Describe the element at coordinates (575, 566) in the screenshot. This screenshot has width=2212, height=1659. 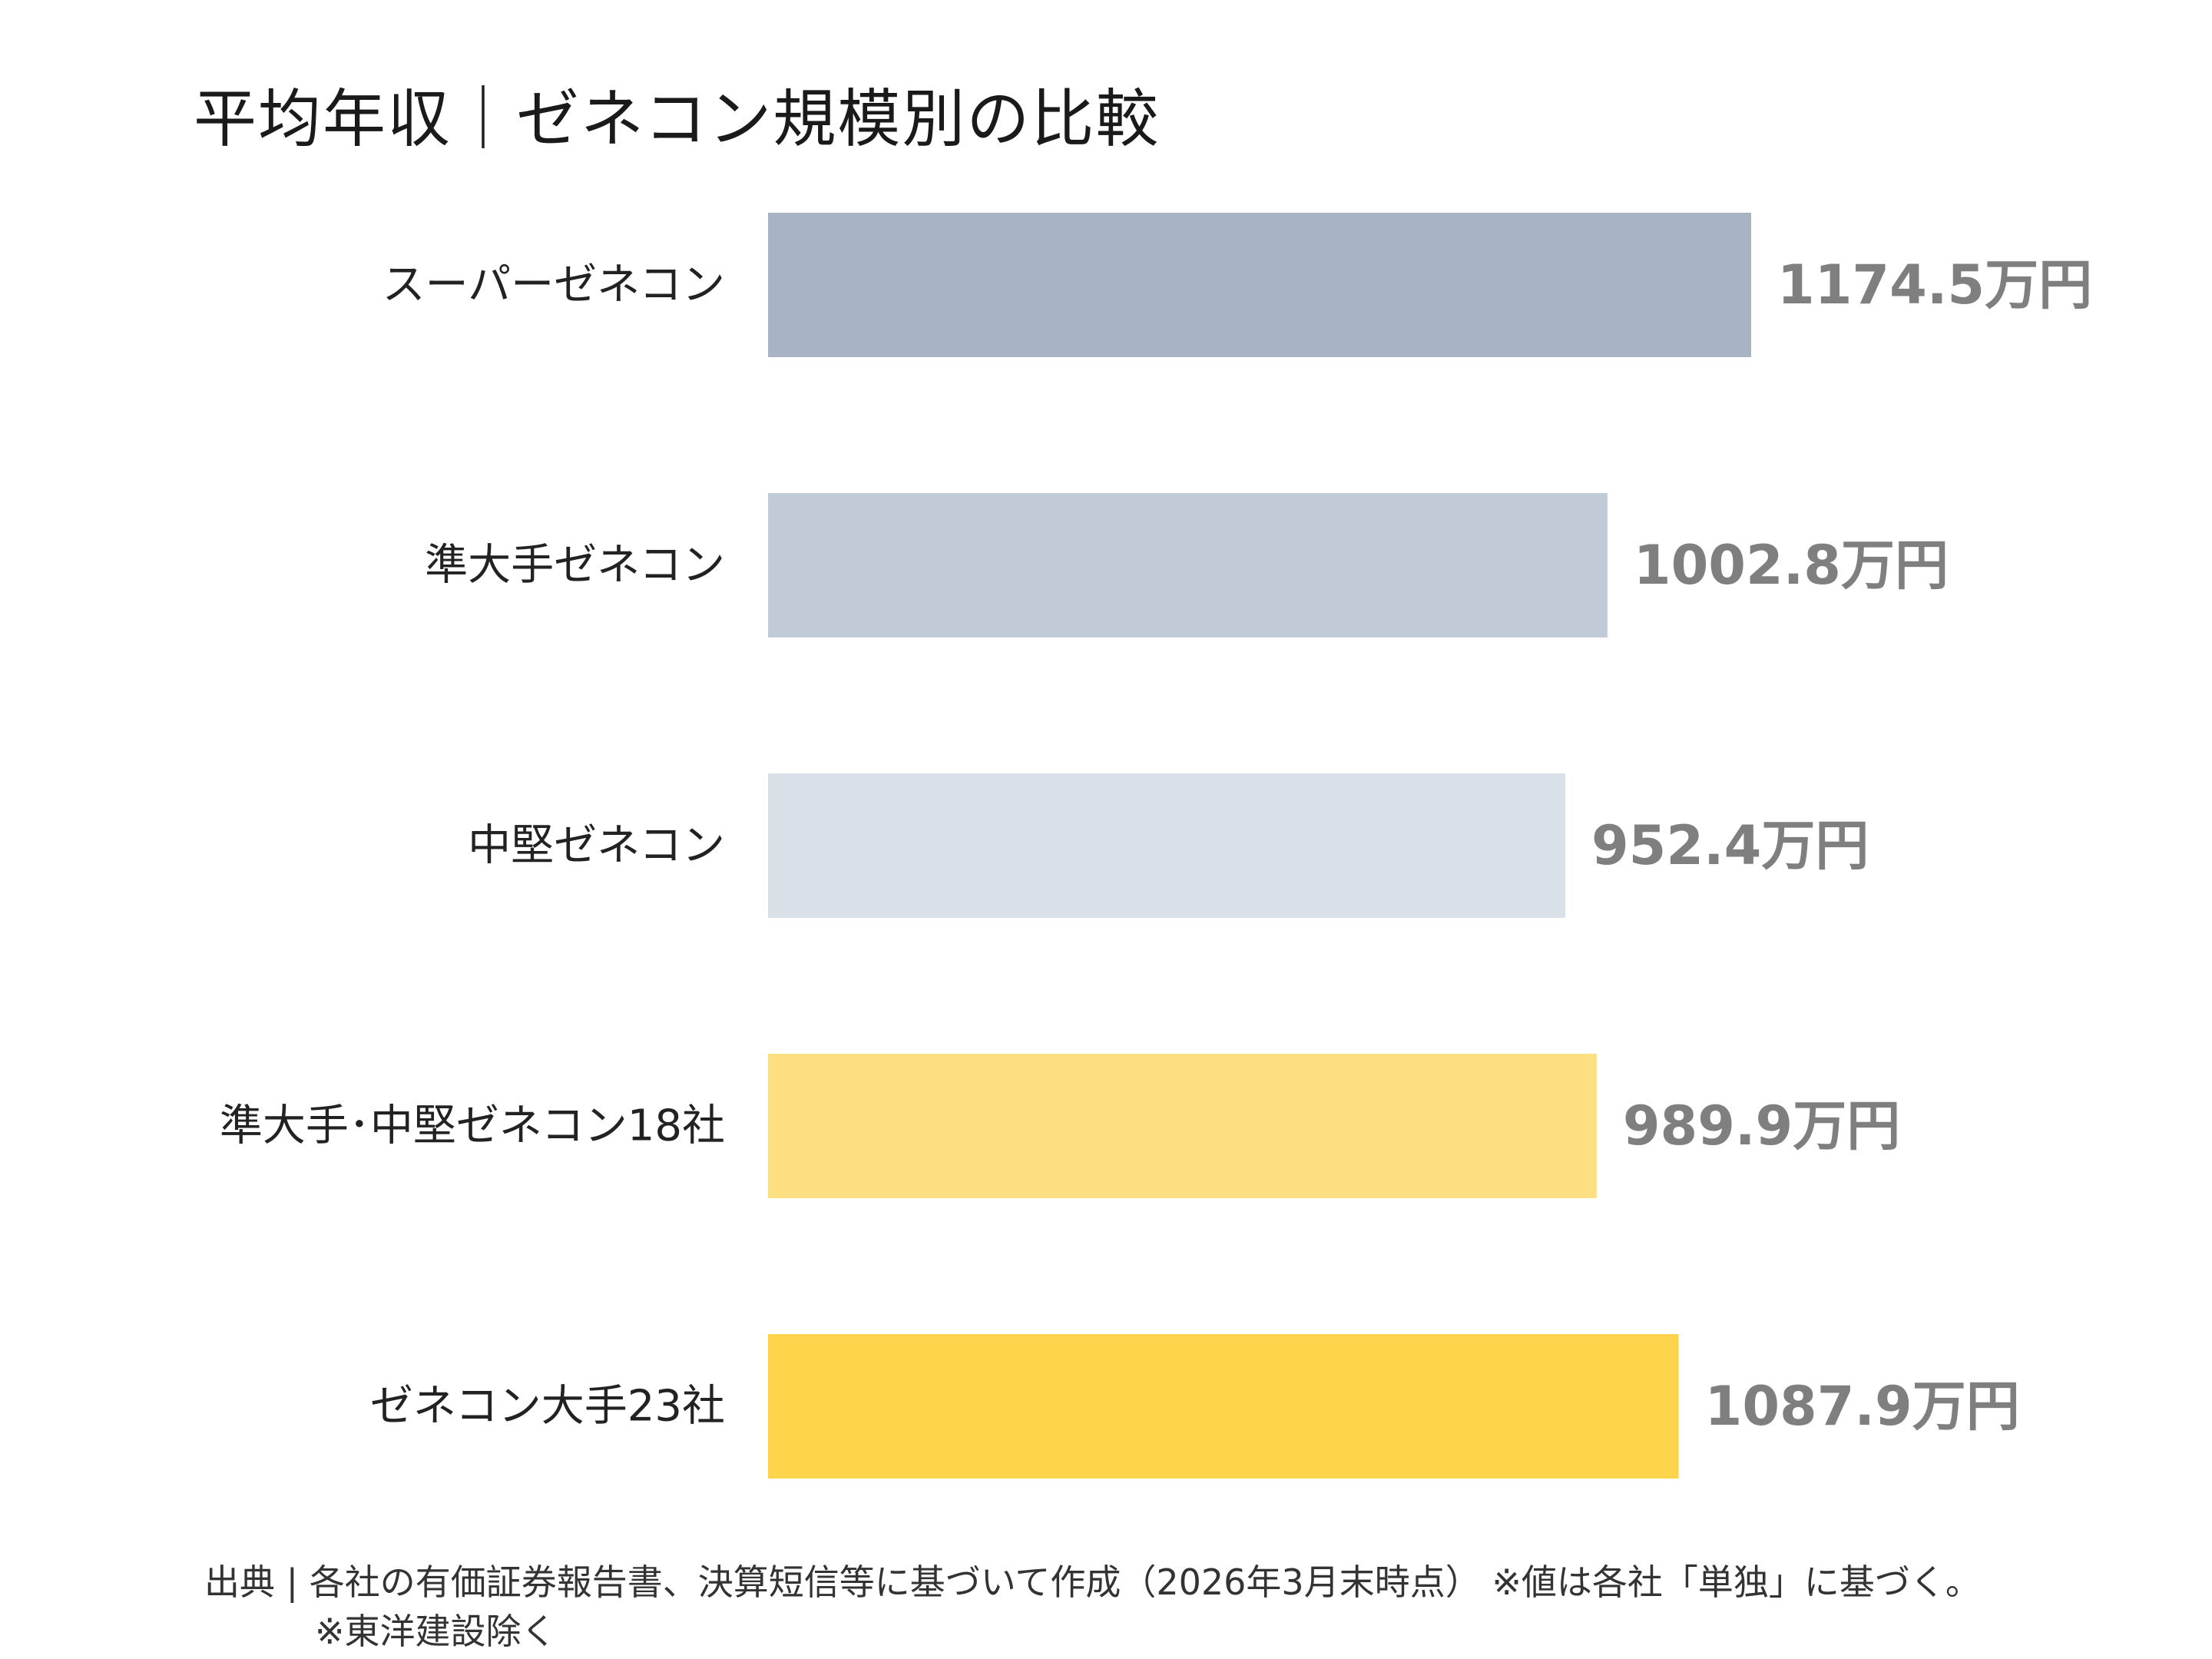
I see `category-label-2: 準大手ゼネコン` at that location.